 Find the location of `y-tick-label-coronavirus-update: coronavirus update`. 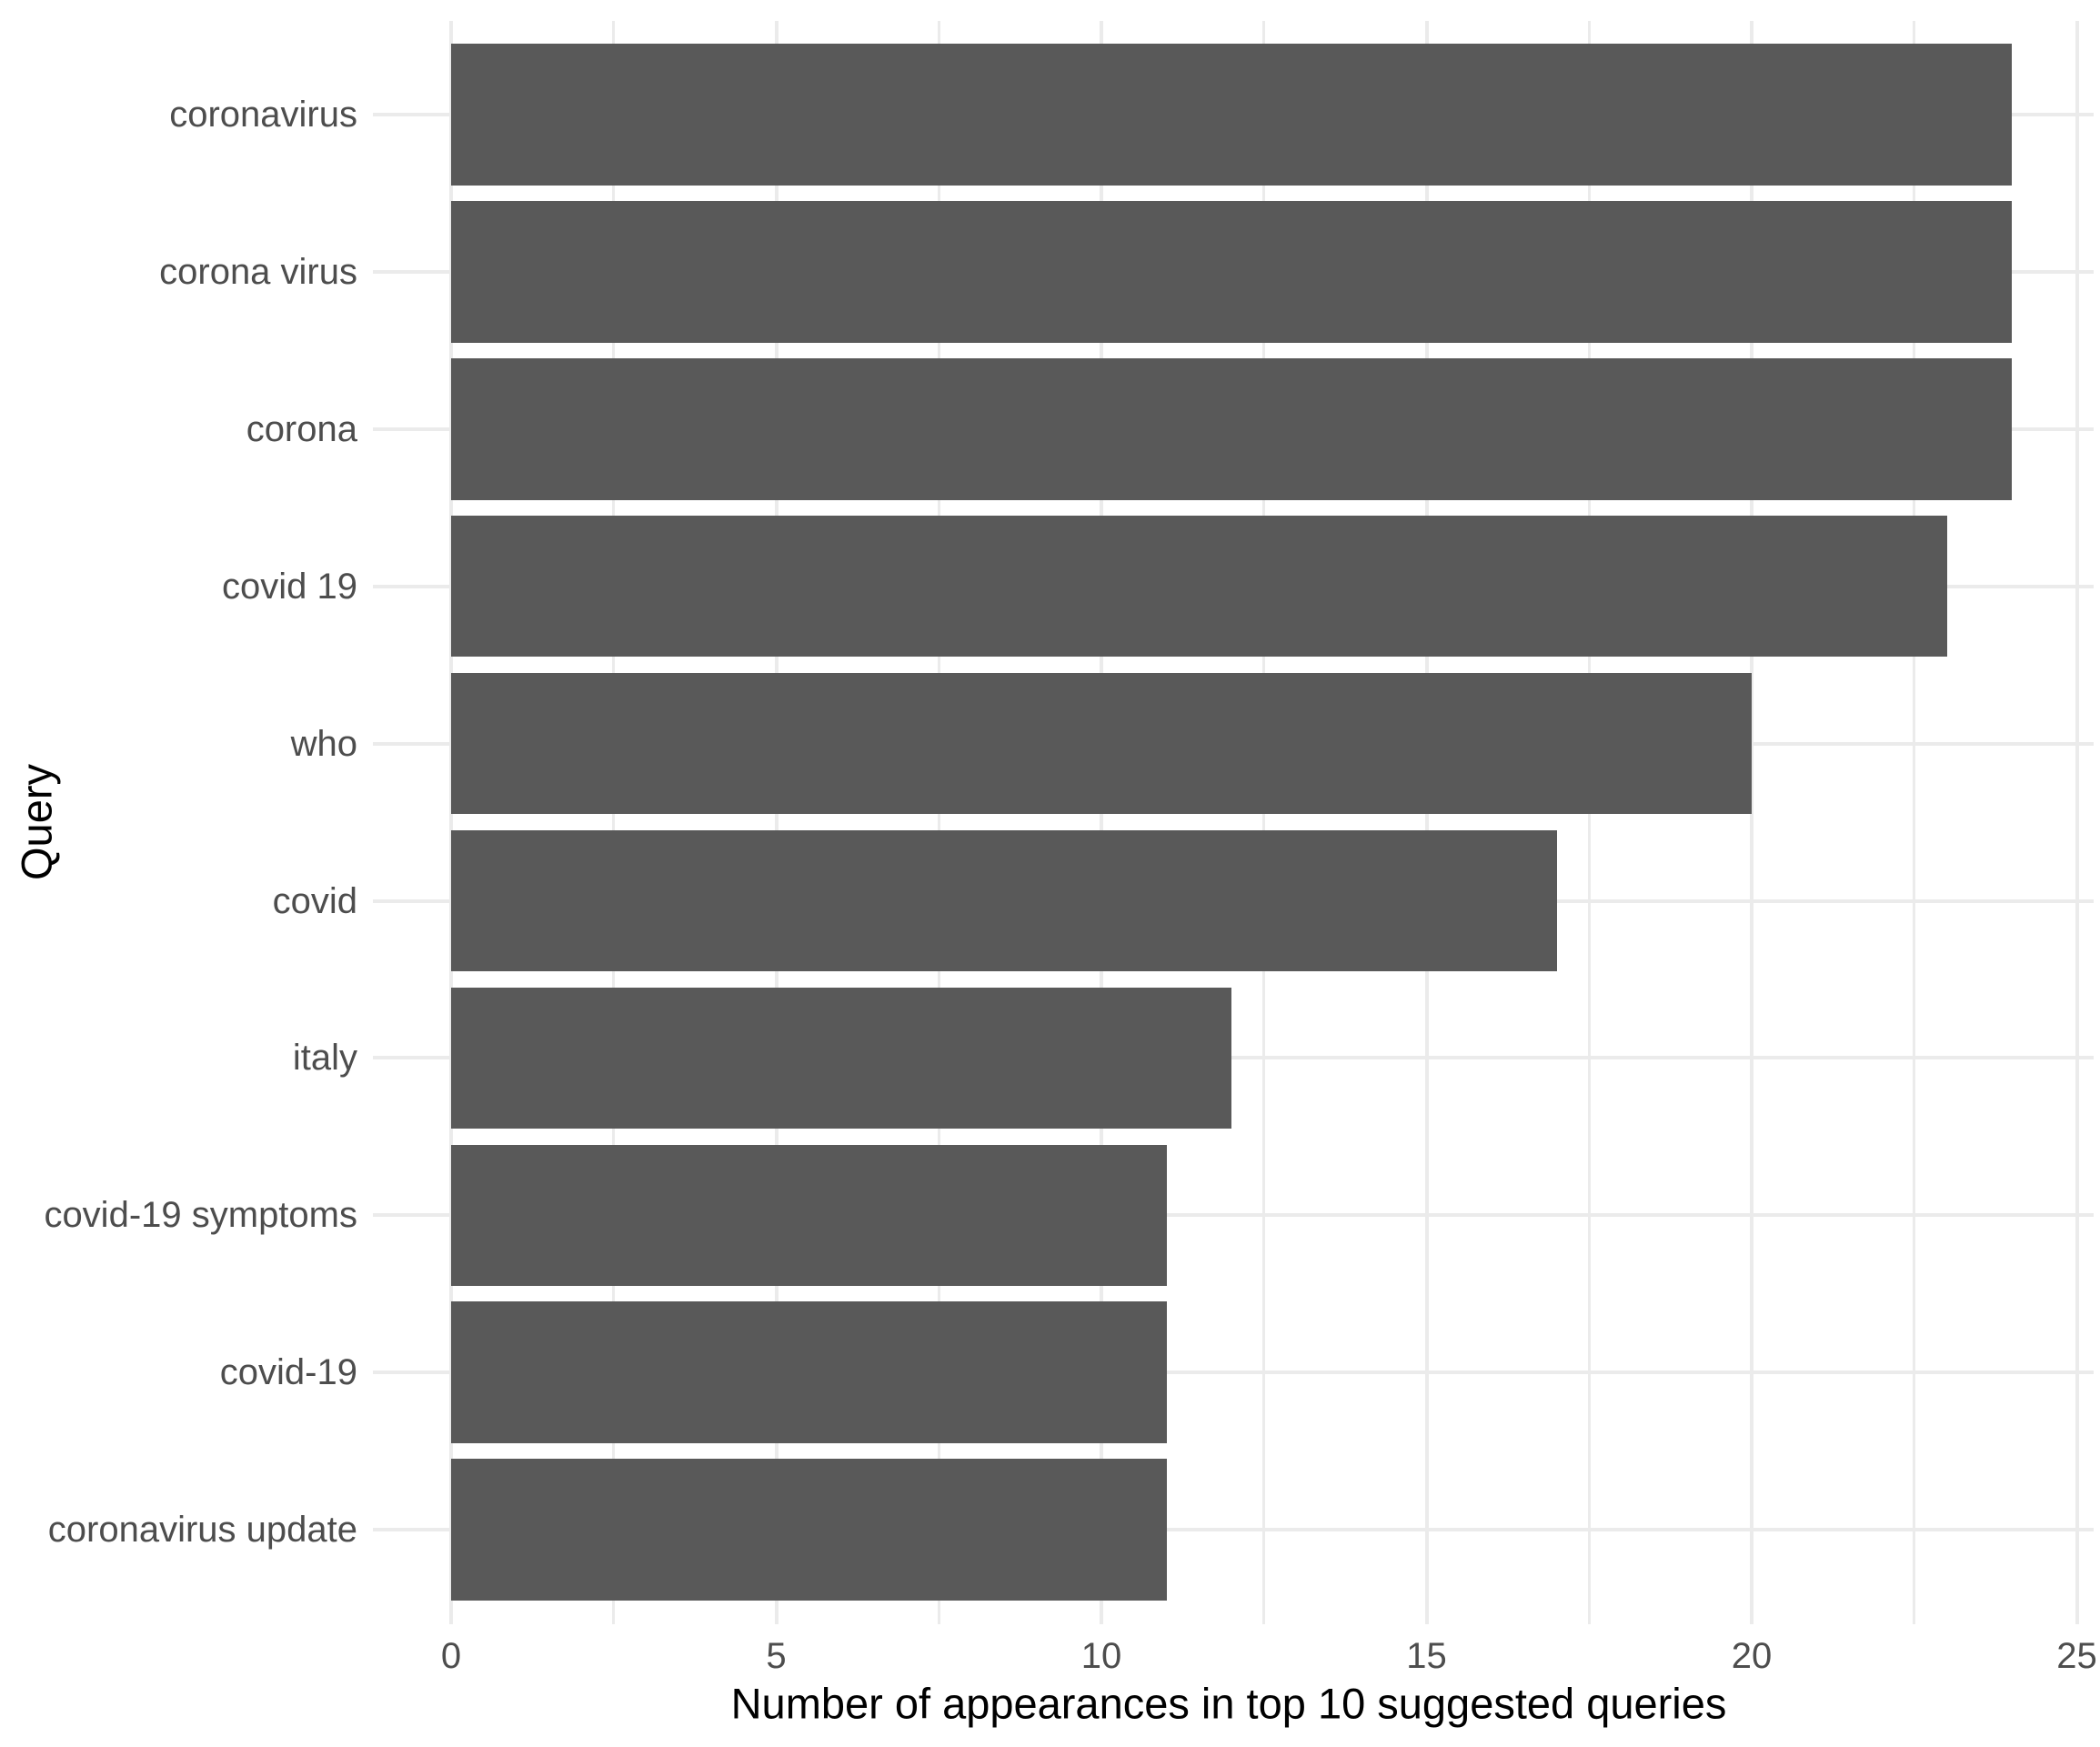

y-tick-label-coronavirus-update: coronavirus update is located at coordinates (202, 1530).